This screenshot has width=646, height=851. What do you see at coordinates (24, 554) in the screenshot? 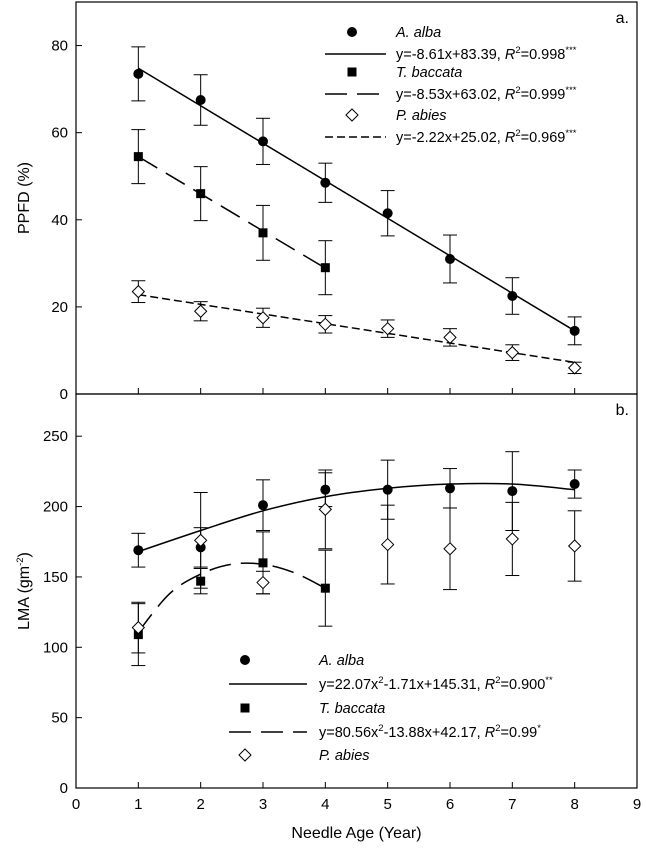
I see `y-axis-label-end: )` at bounding box center [24, 554].